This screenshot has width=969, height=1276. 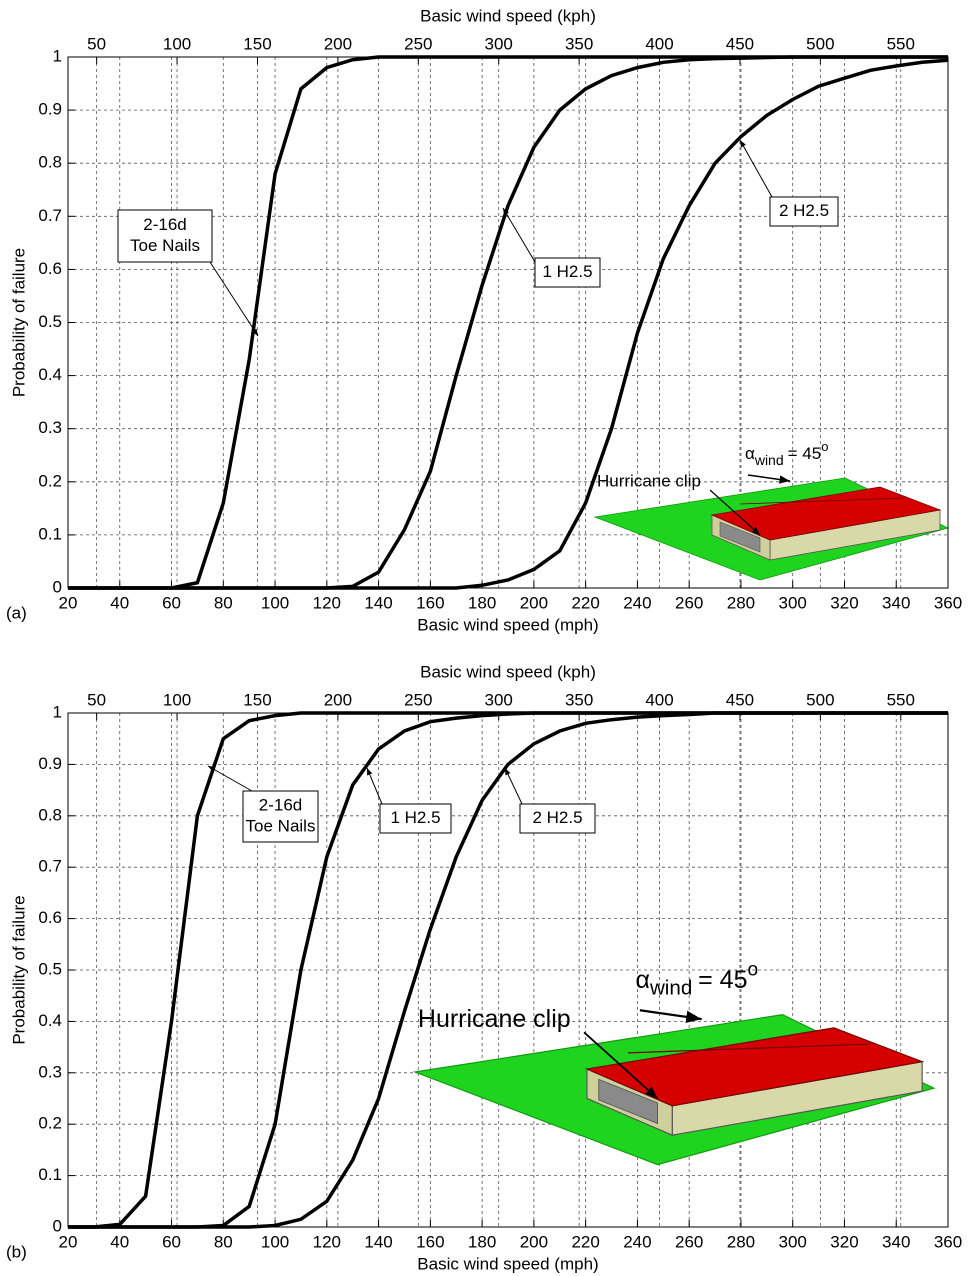 I want to click on panel-label: (b), so click(x=16, y=1251).